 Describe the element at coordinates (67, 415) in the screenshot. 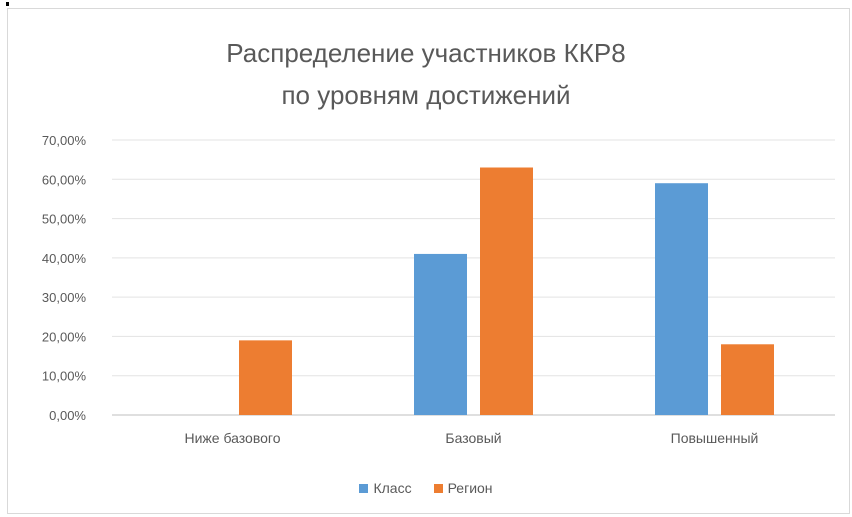

I see `y-tick-label: 0,00%` at that location.